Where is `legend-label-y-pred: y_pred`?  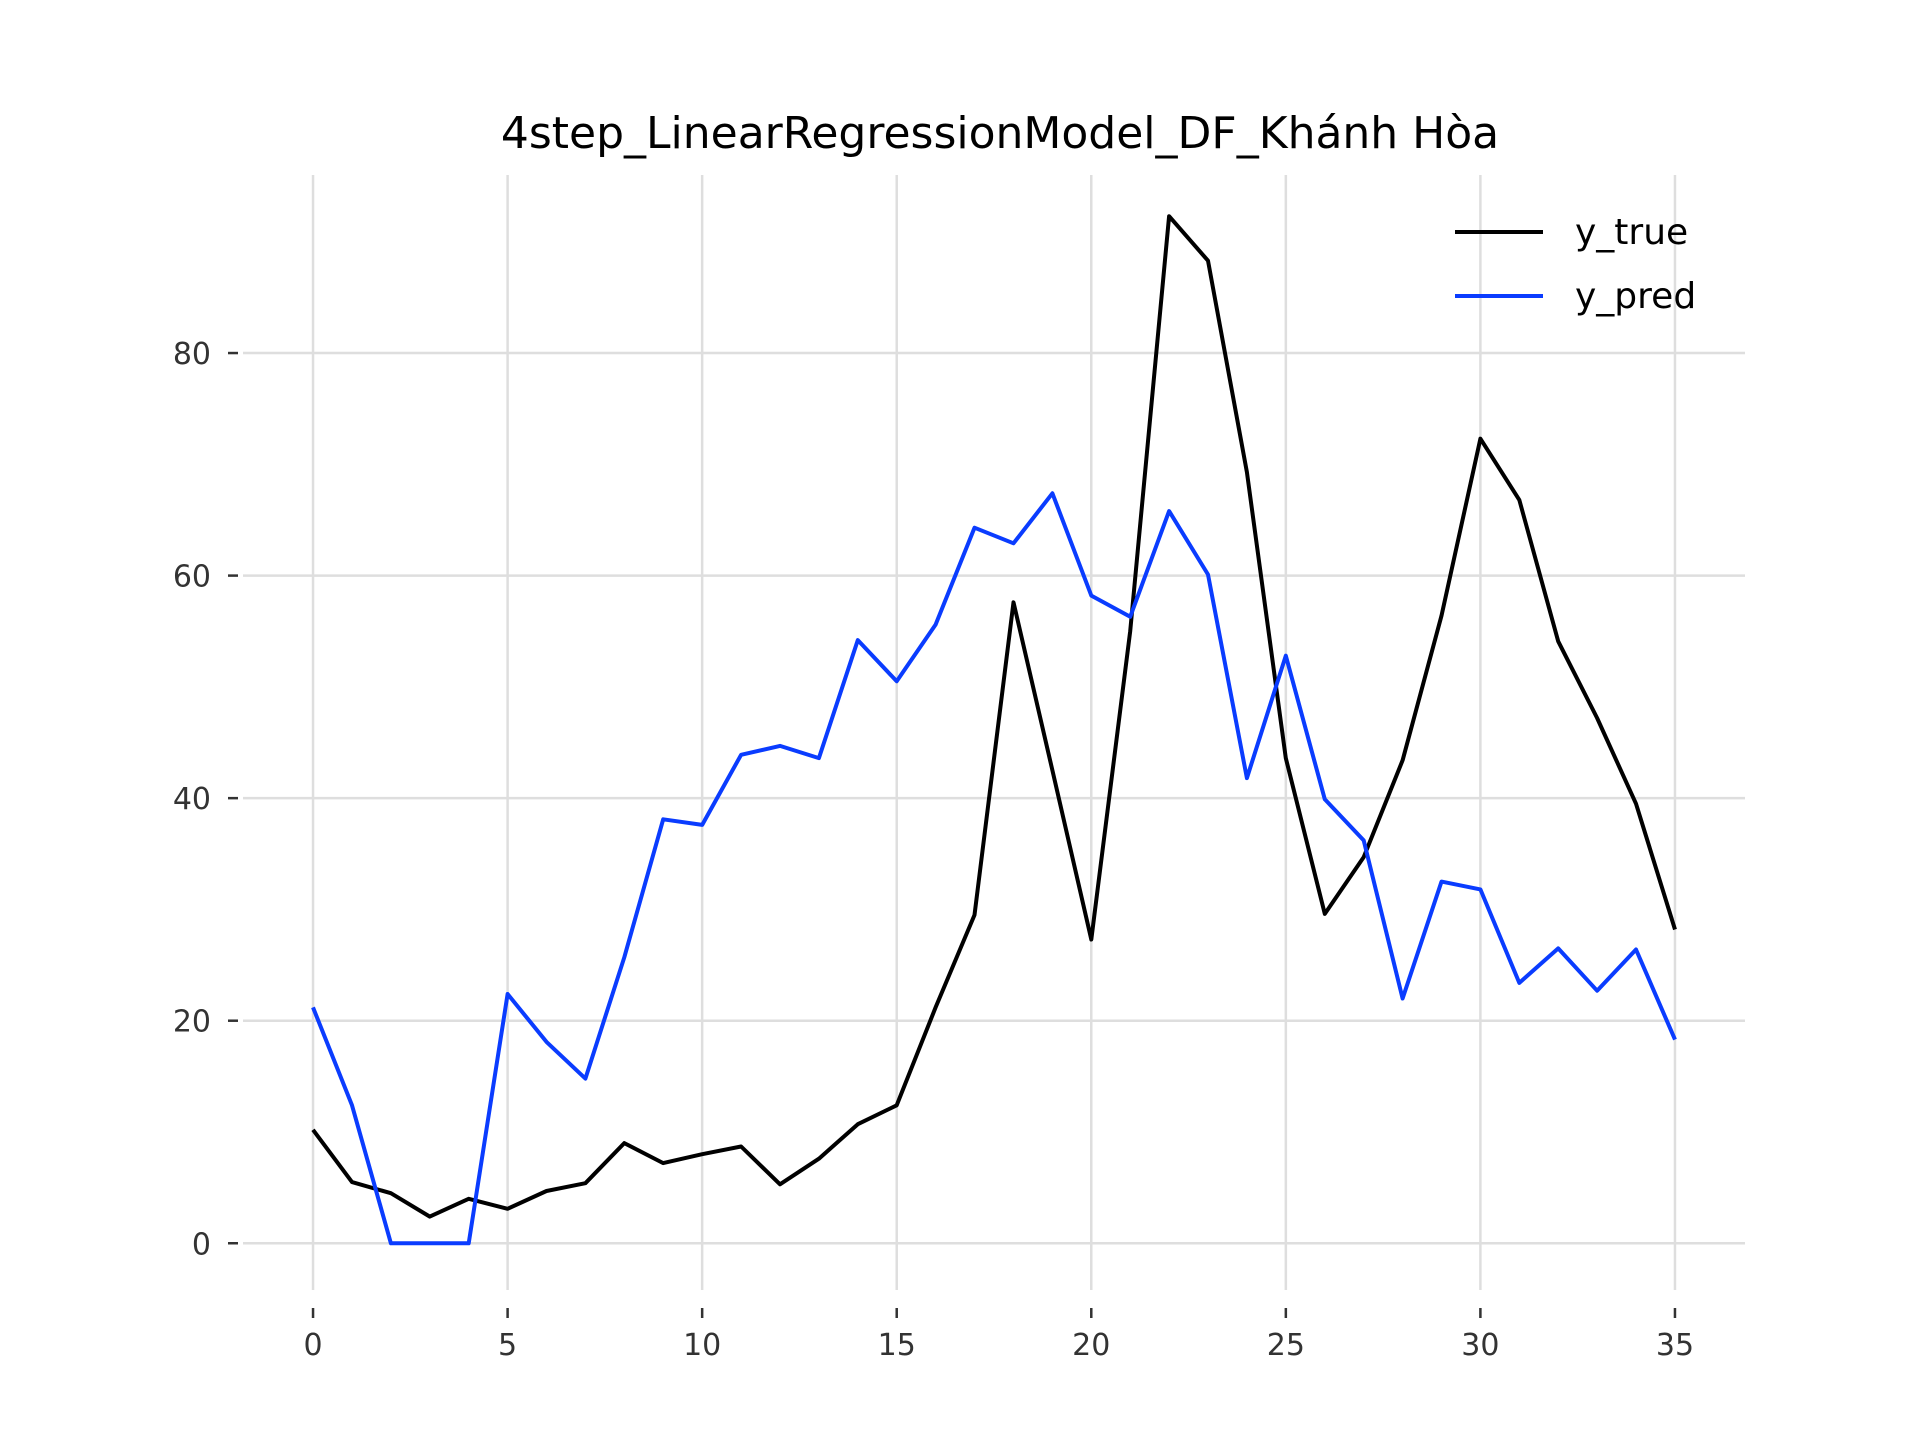
legend-label-y-pred: y_pred is located at coordinates (1635, 296).